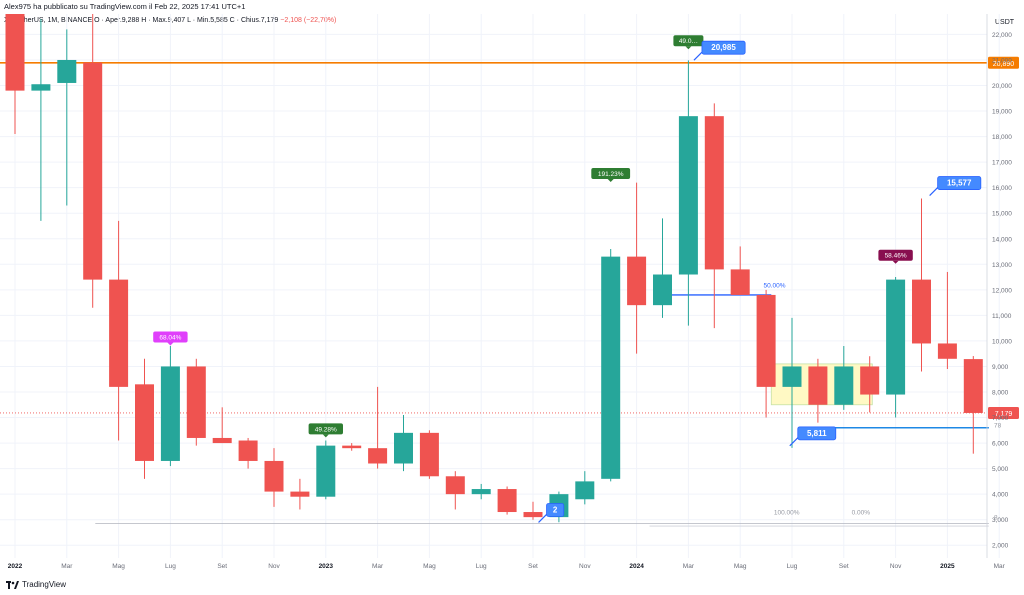 The width and height of the screenshot is (1024, 595). Describe the element at coordinates (308, 20) in the screenshot. I see `legend-change: −2,108 (−22,70%)` at that location.